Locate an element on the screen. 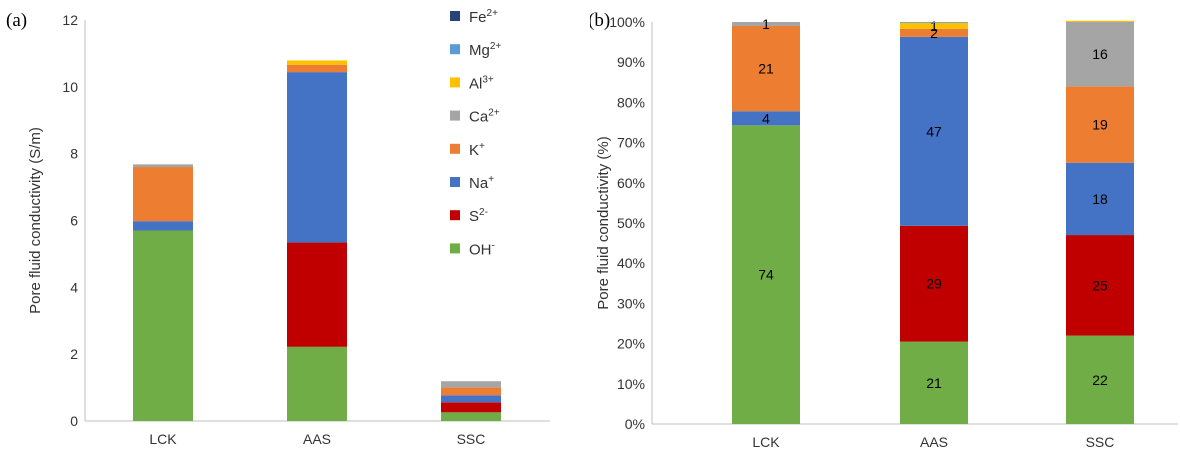 This screenshot has height=454, width=1180. legend-swatch-k is located at coordinates (455, 148).